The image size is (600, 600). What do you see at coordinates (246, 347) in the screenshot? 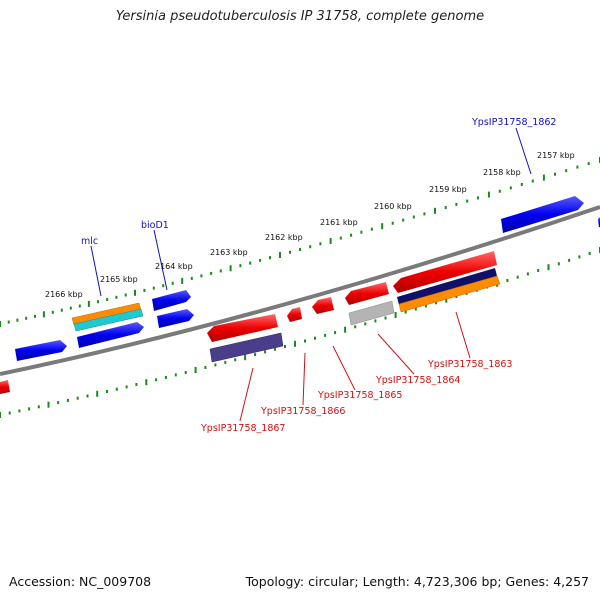
I see `feature-slate` at bounding box center [246, 347].